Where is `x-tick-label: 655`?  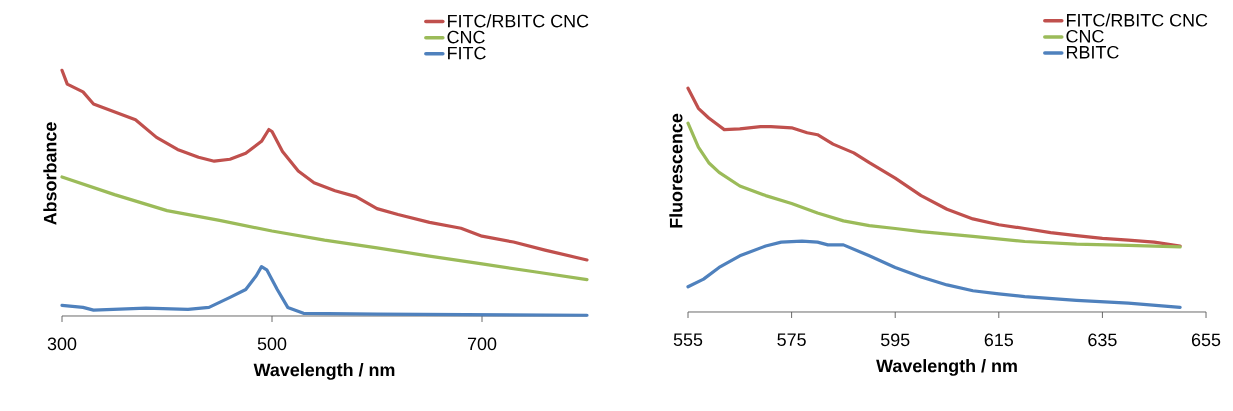 x-tick-label: 655 is located at coordinates (1206, 340).